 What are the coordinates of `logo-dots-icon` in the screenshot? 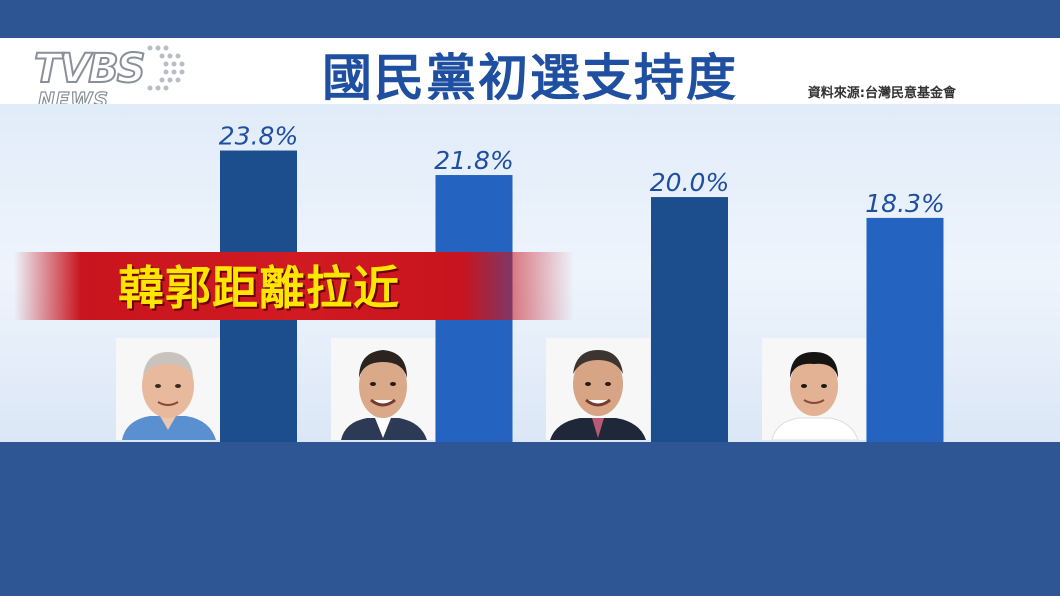 It's located at (166, 68).